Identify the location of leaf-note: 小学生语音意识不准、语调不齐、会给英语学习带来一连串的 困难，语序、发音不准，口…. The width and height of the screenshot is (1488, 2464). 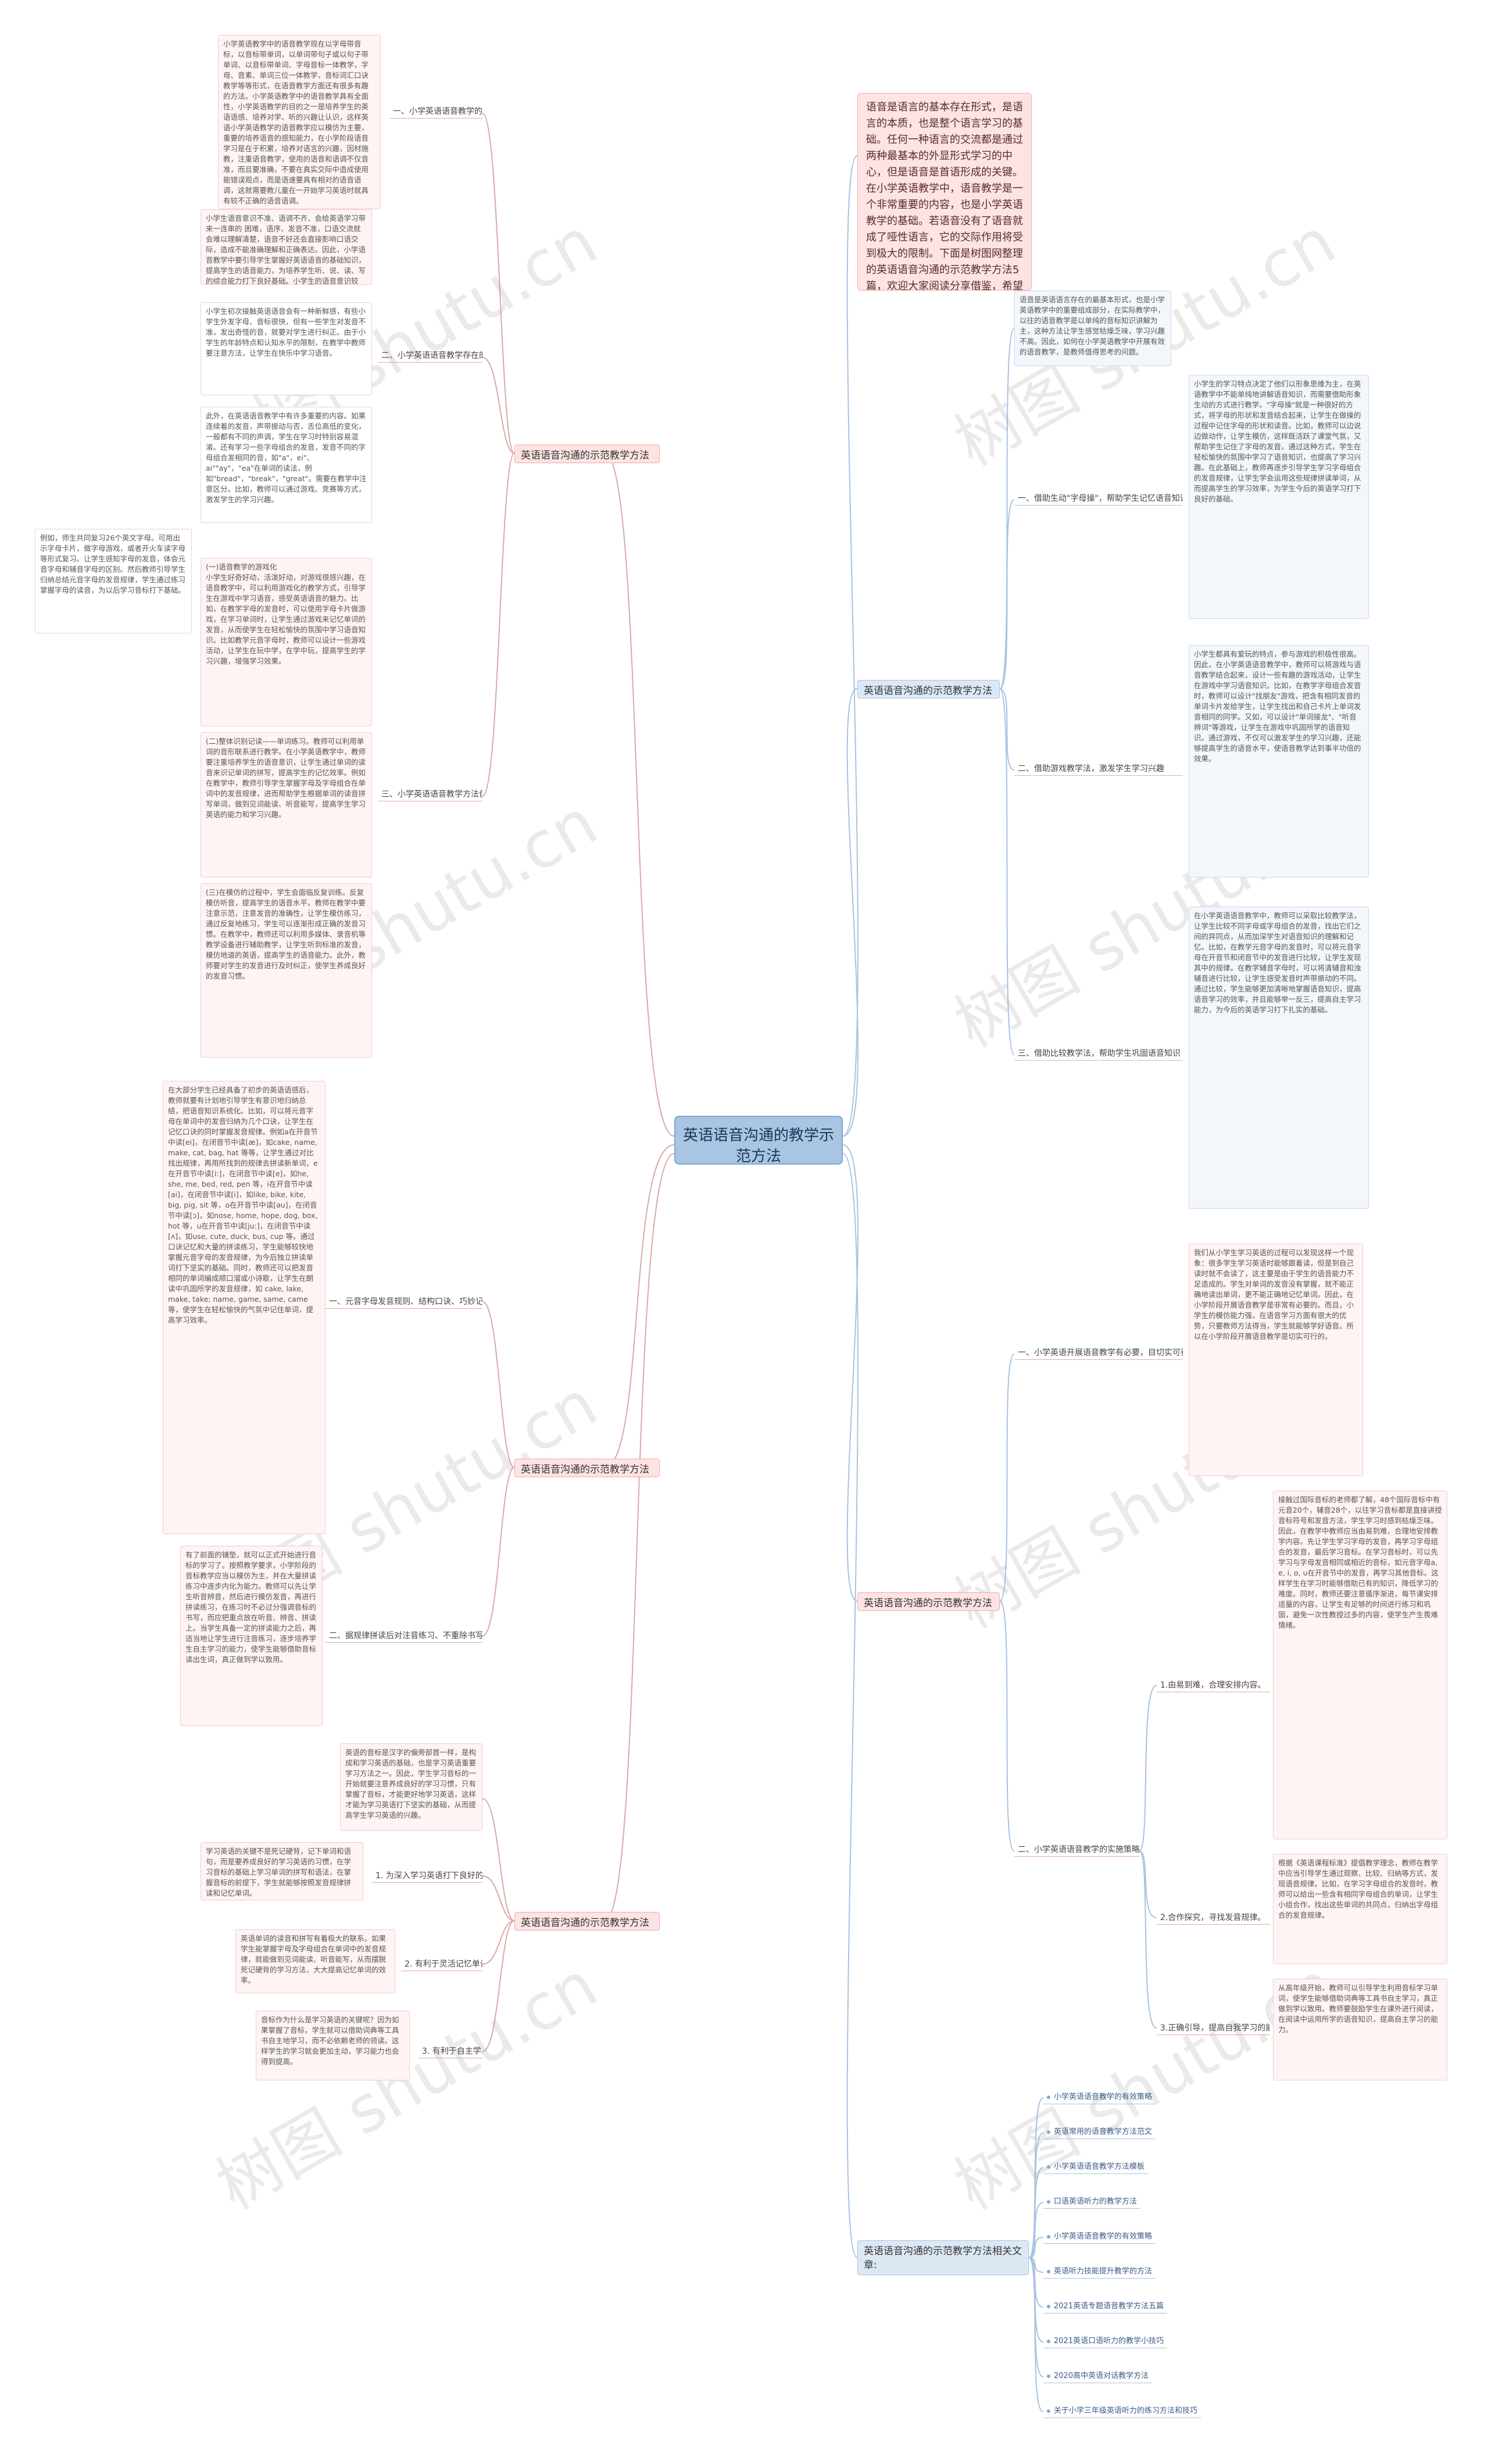
(287, 247).